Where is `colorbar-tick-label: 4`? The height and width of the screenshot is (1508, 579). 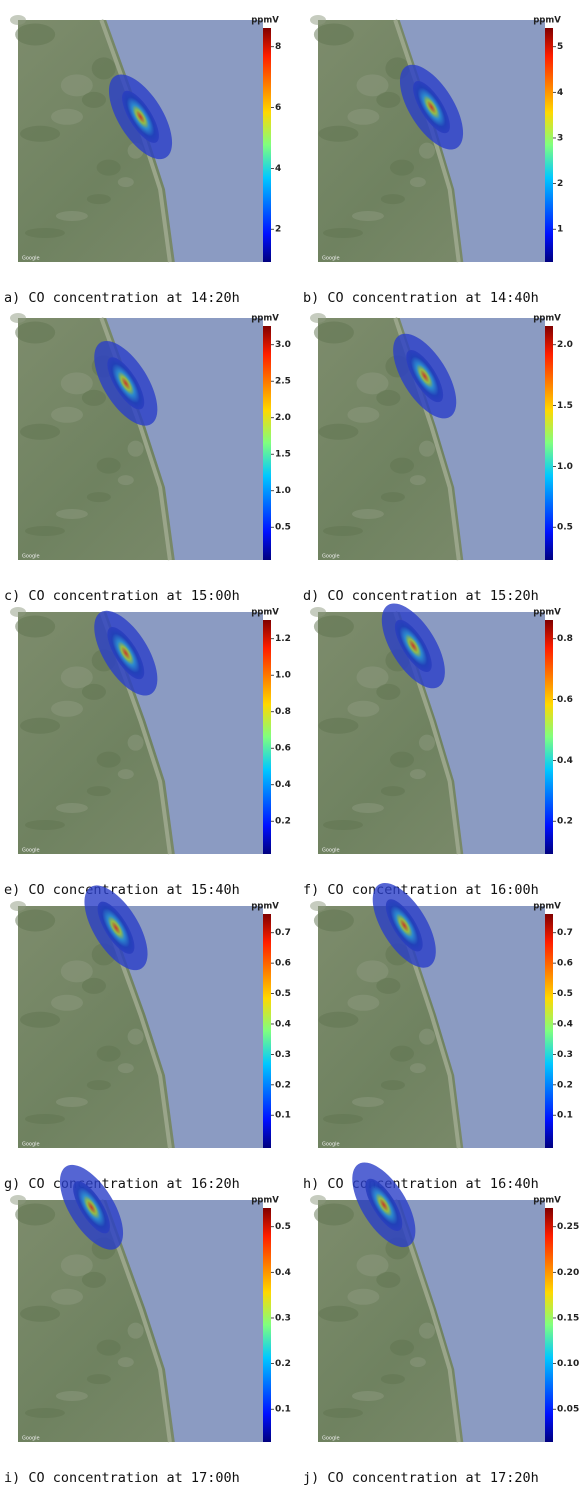 colorbar-tick-label: 4 is located at coordinates (560, 93).